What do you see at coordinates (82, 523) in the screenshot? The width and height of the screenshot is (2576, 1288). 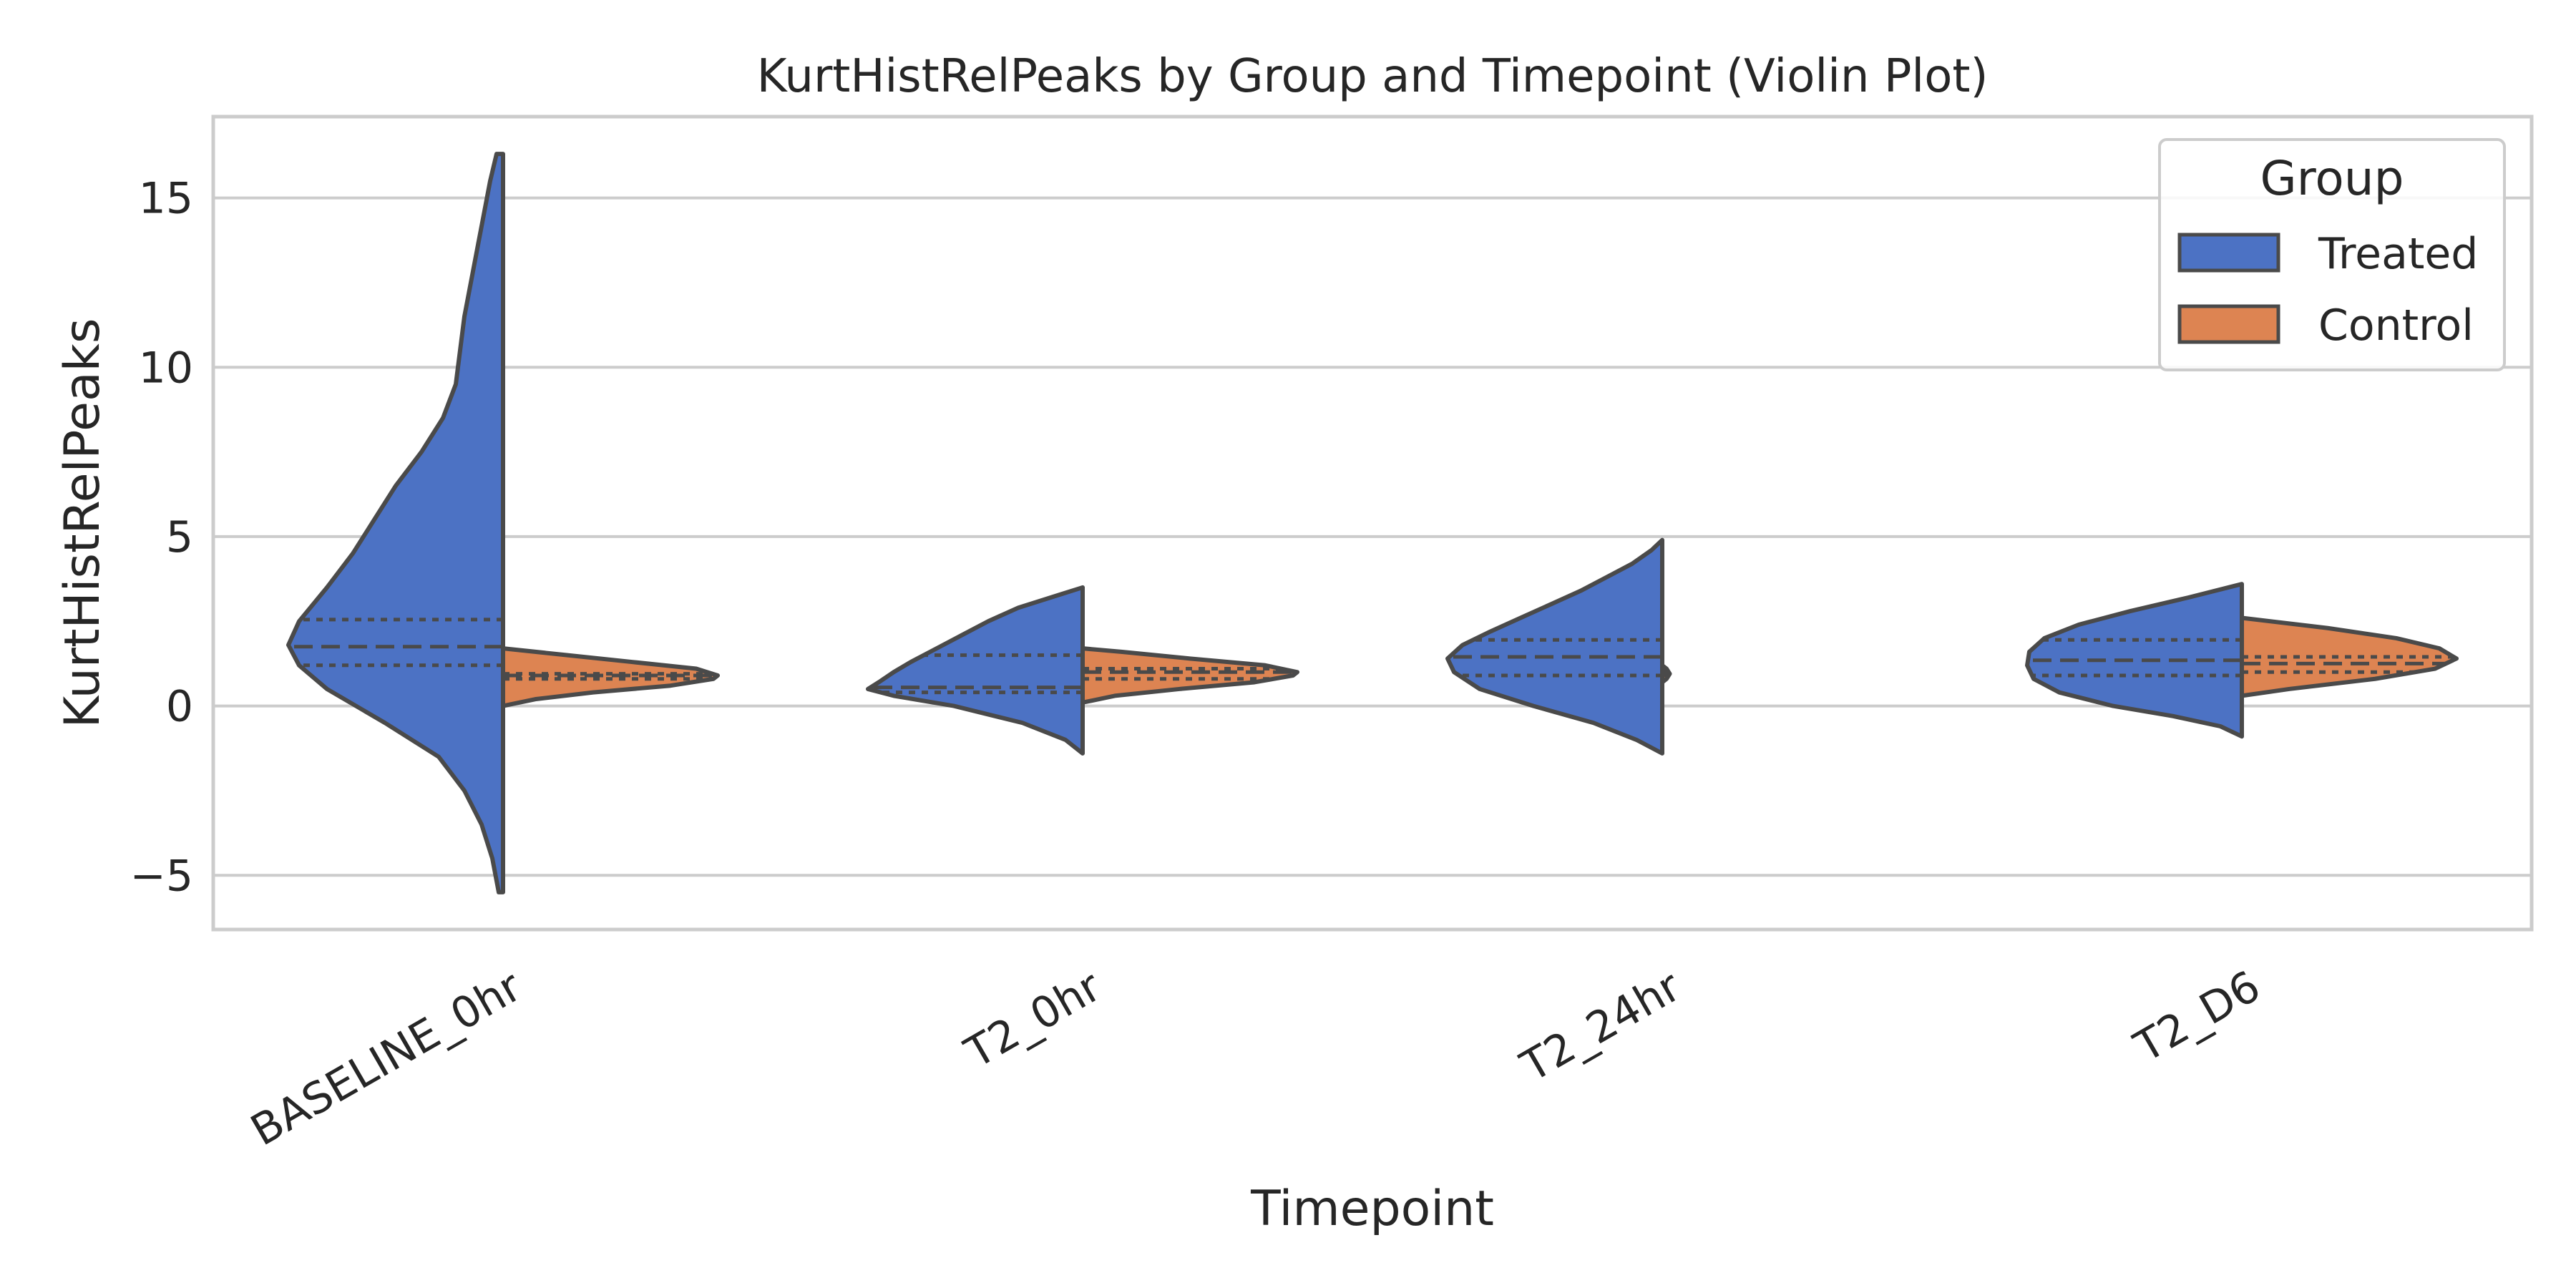 I see `y-axis-label: KurtHistRelPeaks` at bounding box center [82, 523].